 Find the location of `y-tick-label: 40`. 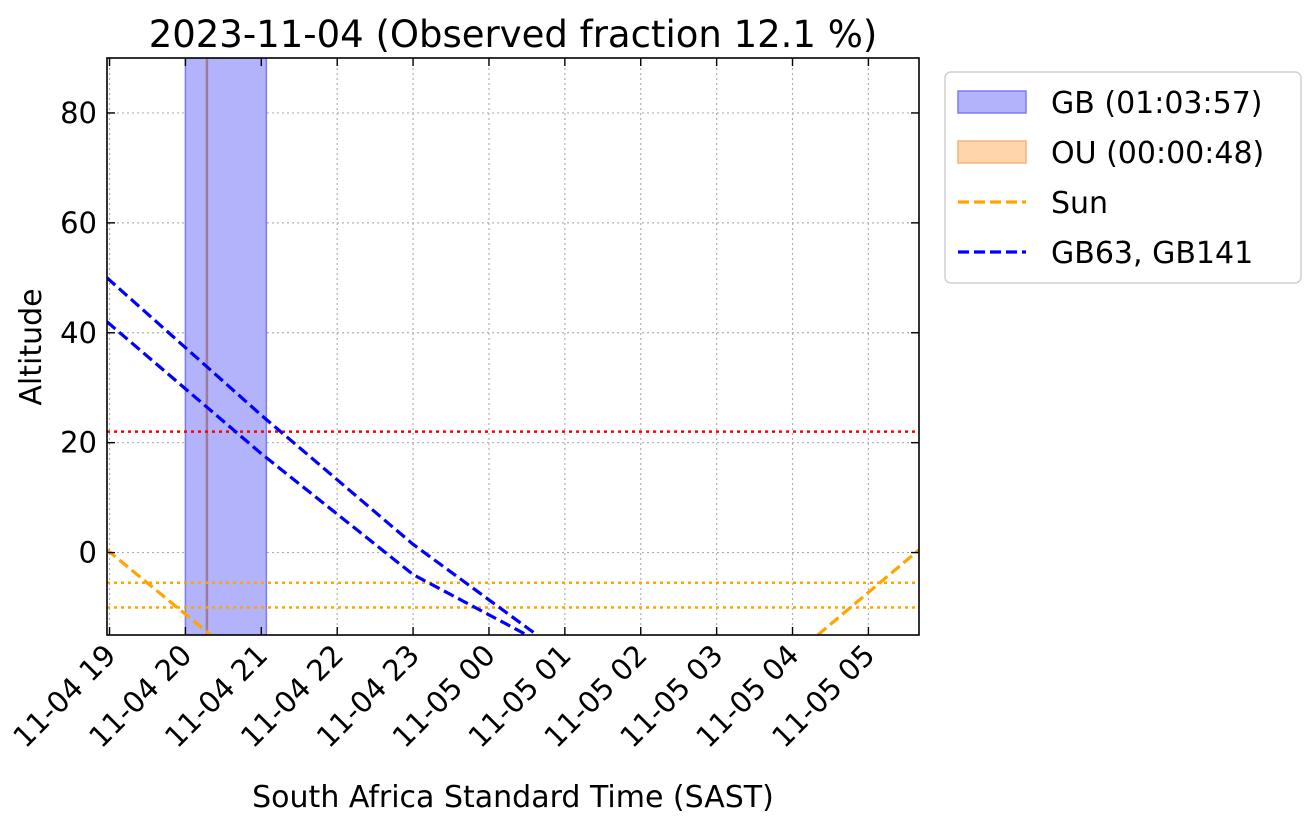

y-tick-label: 40 is located at coordinates (78, 333).